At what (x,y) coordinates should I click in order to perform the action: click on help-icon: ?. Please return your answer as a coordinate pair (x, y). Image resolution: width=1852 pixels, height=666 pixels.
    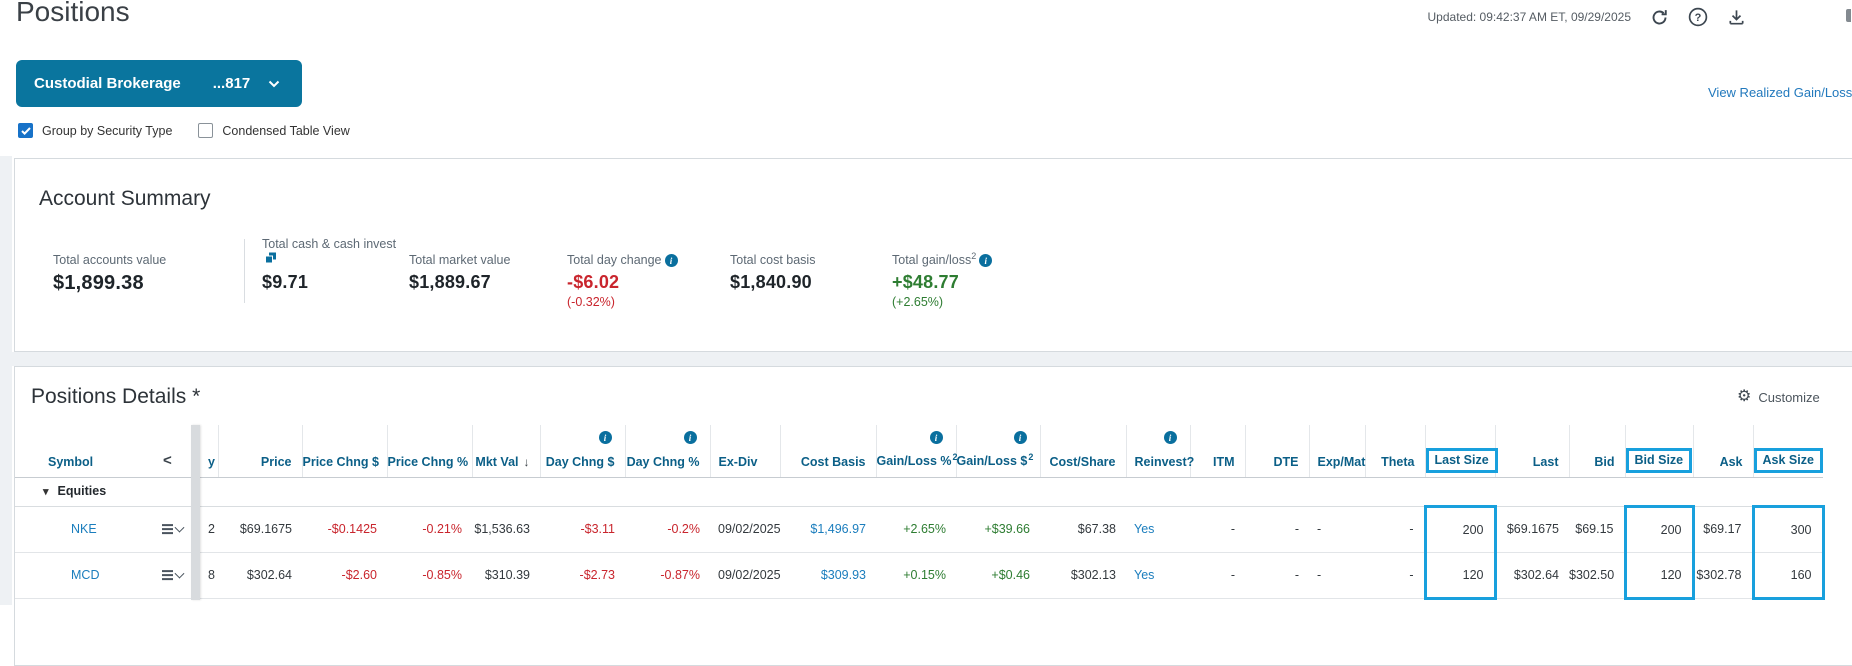
    Looking at the image, I should click on (1698, 17).